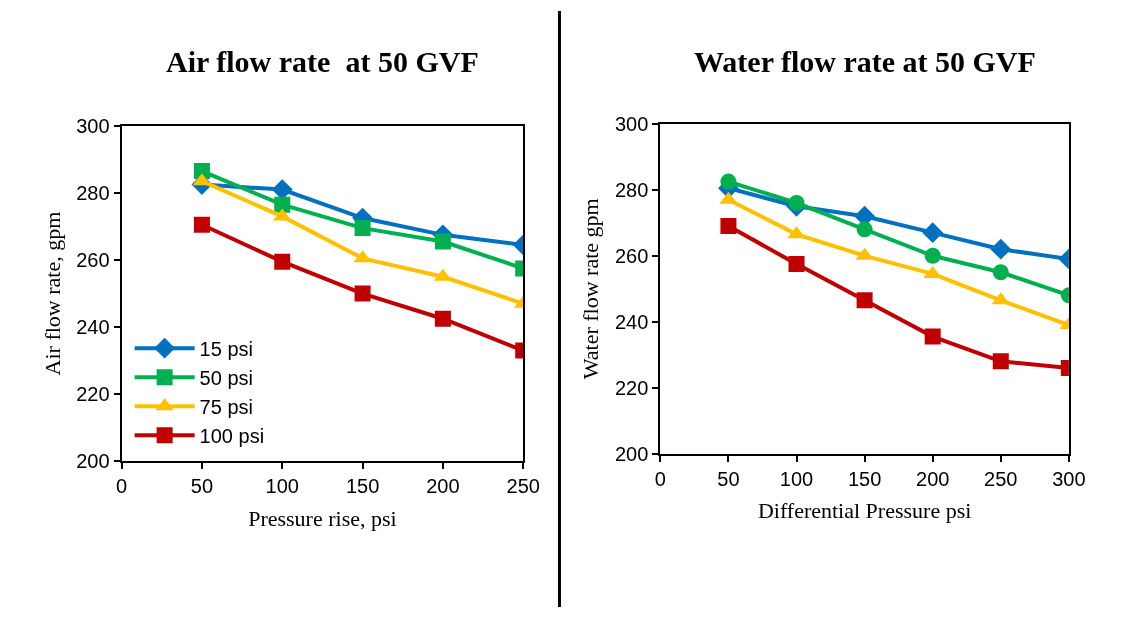 Image resolution: width=1127 pixels, height=618 pixels. What do you see at coordinates (864, 511) in the screenshot?
I see `x-axis-title: Differential Pressure psi` at bounding box center [864, 511].